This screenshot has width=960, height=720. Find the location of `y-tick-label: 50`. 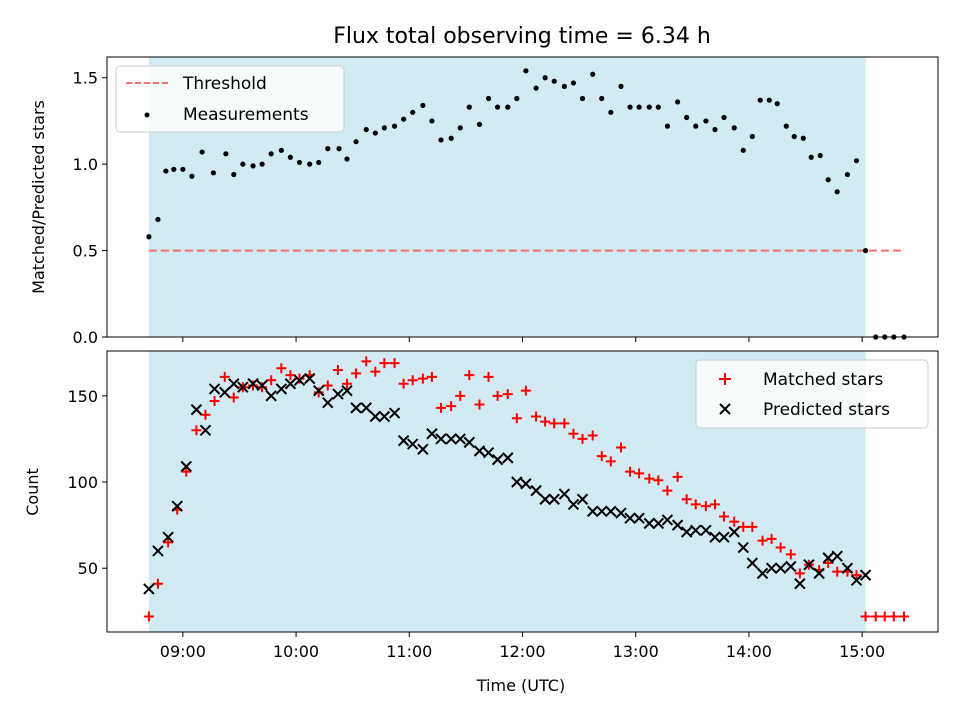

y-tick-label: 50 is located at coordinates (88, 568).